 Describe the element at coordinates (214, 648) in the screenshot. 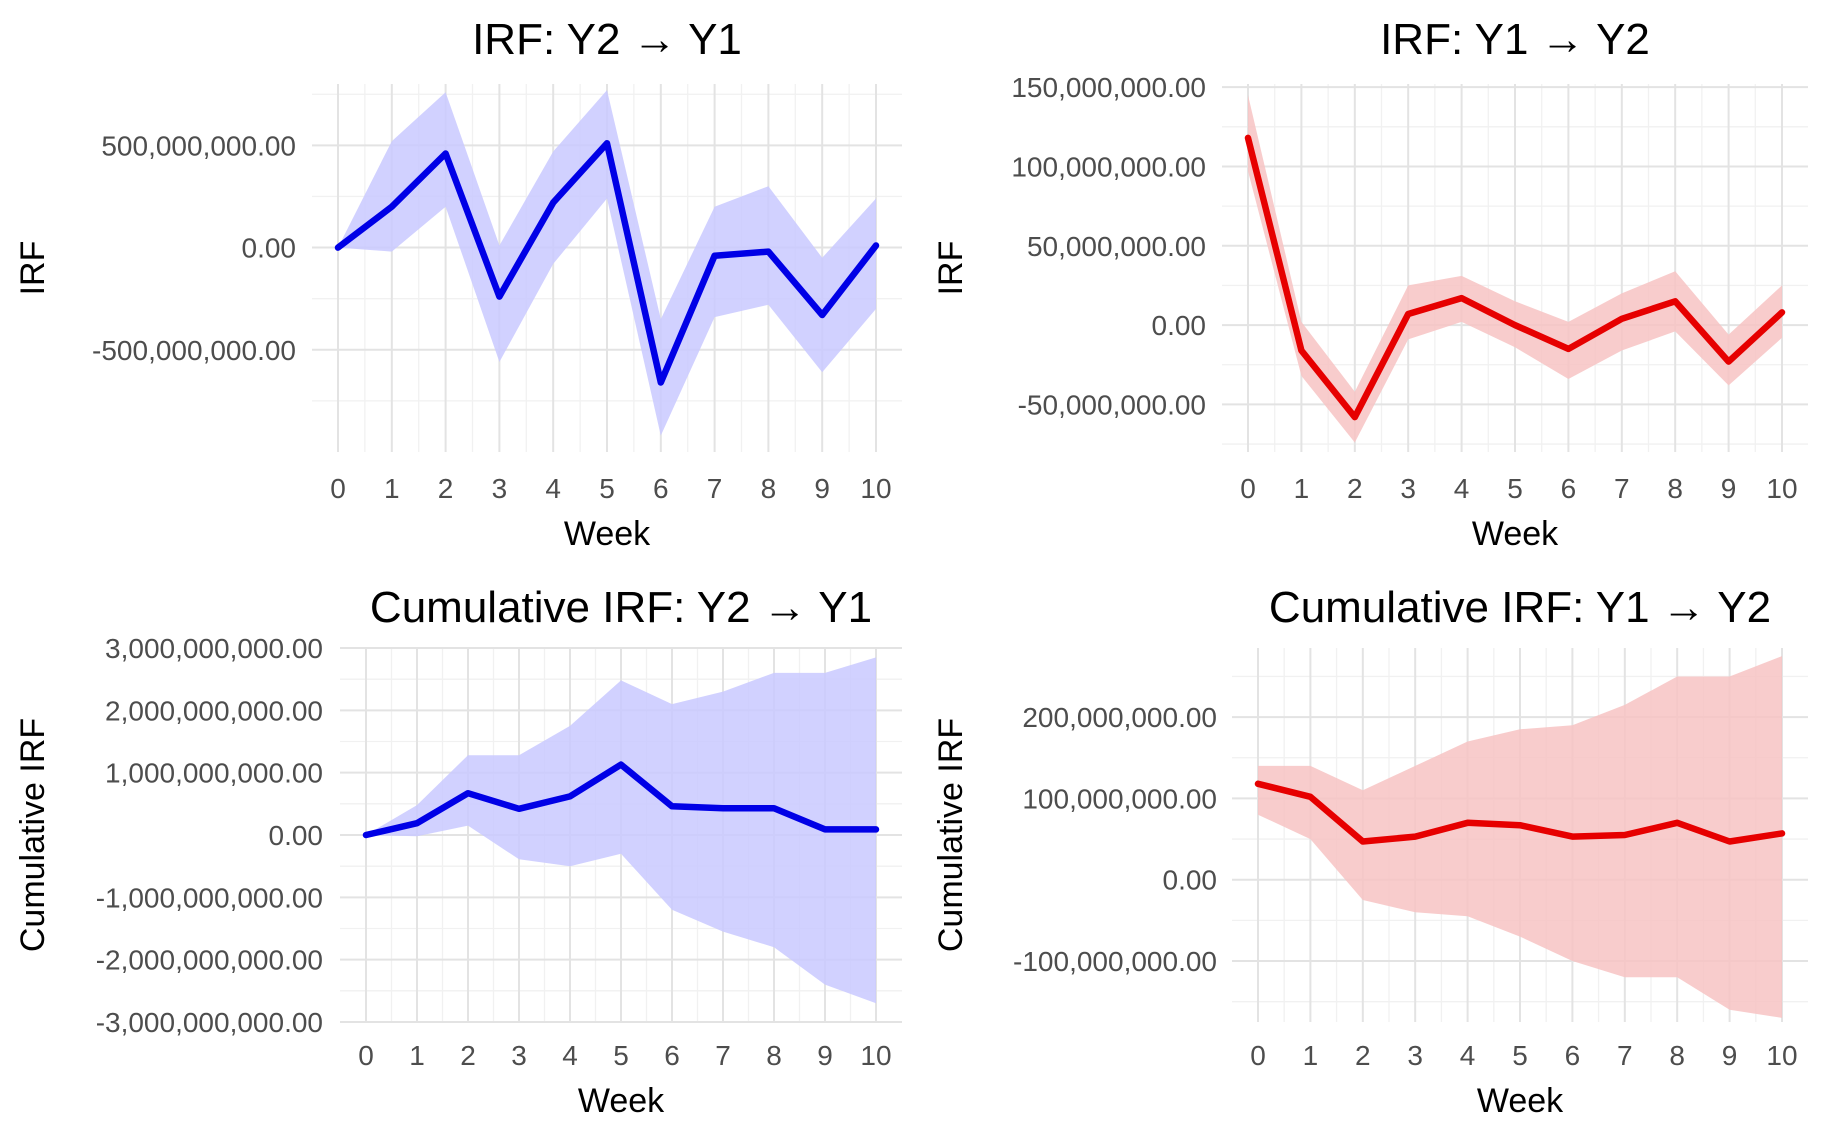

I see `y-tick-label: 3,000,000,000.00` at that location.